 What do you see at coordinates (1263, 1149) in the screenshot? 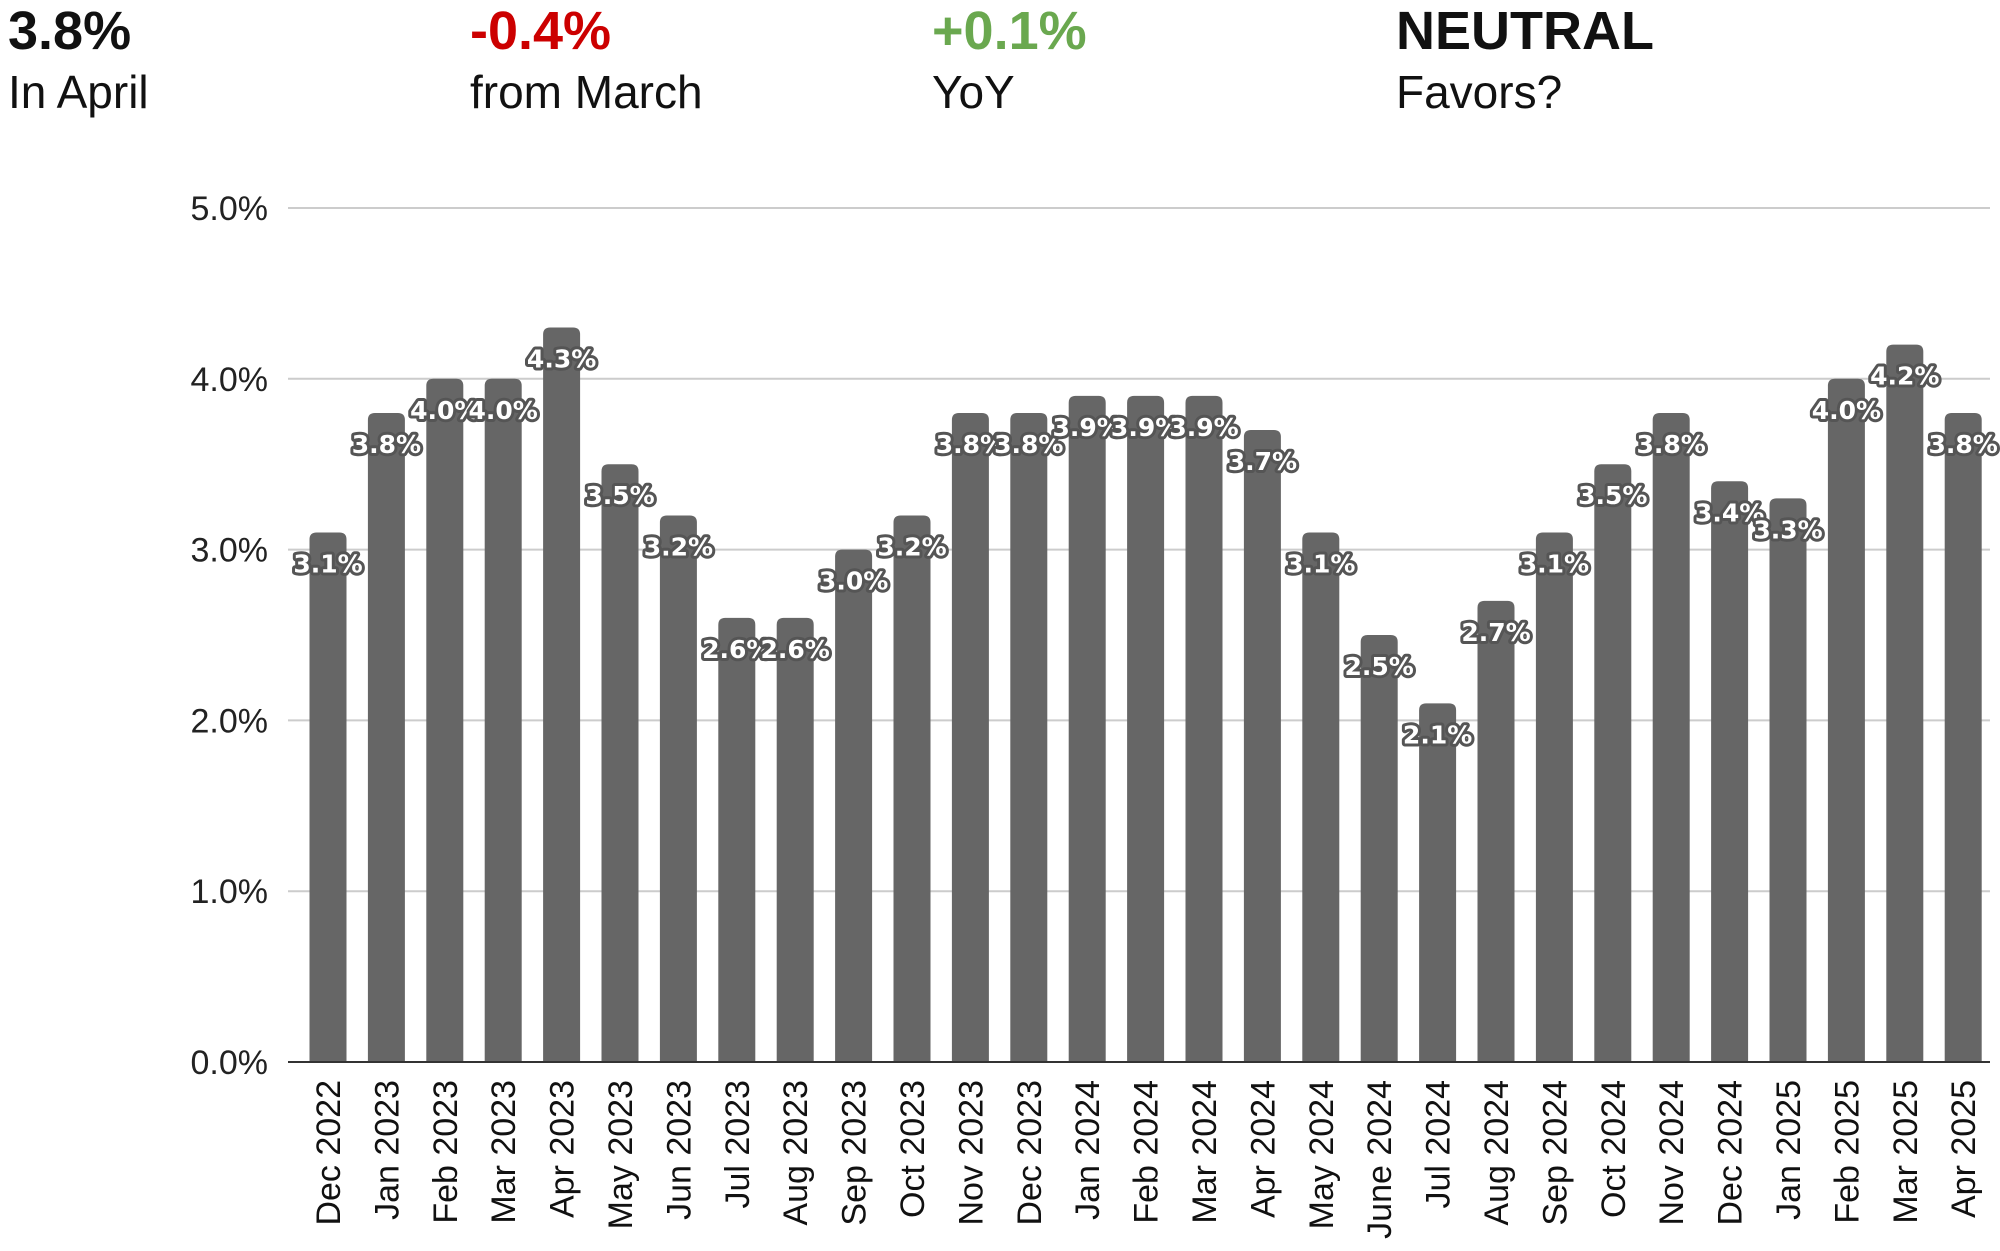
I see `x-category-label: Apr 2024` at bounding box center [1263, 1149].